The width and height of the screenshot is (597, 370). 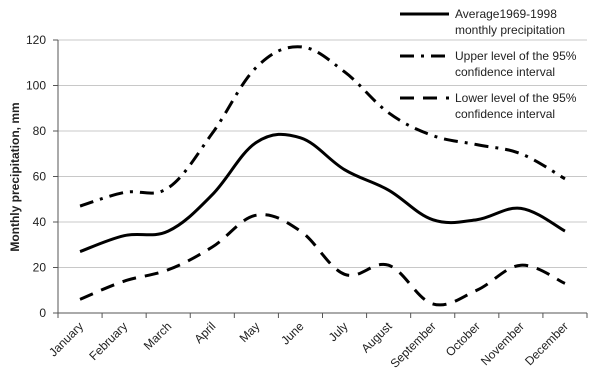 What do you see at coordinates (40, 268) in the screenshot?
I see `y-tick-label: 20` at bounding box center [40, 268].